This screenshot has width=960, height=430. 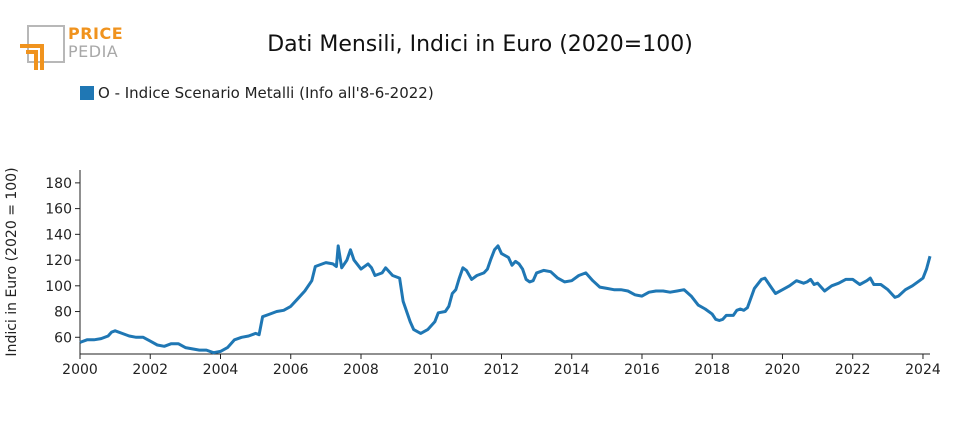 I want to click on logo-text-price: PRICE, so click(x=96, y=33).